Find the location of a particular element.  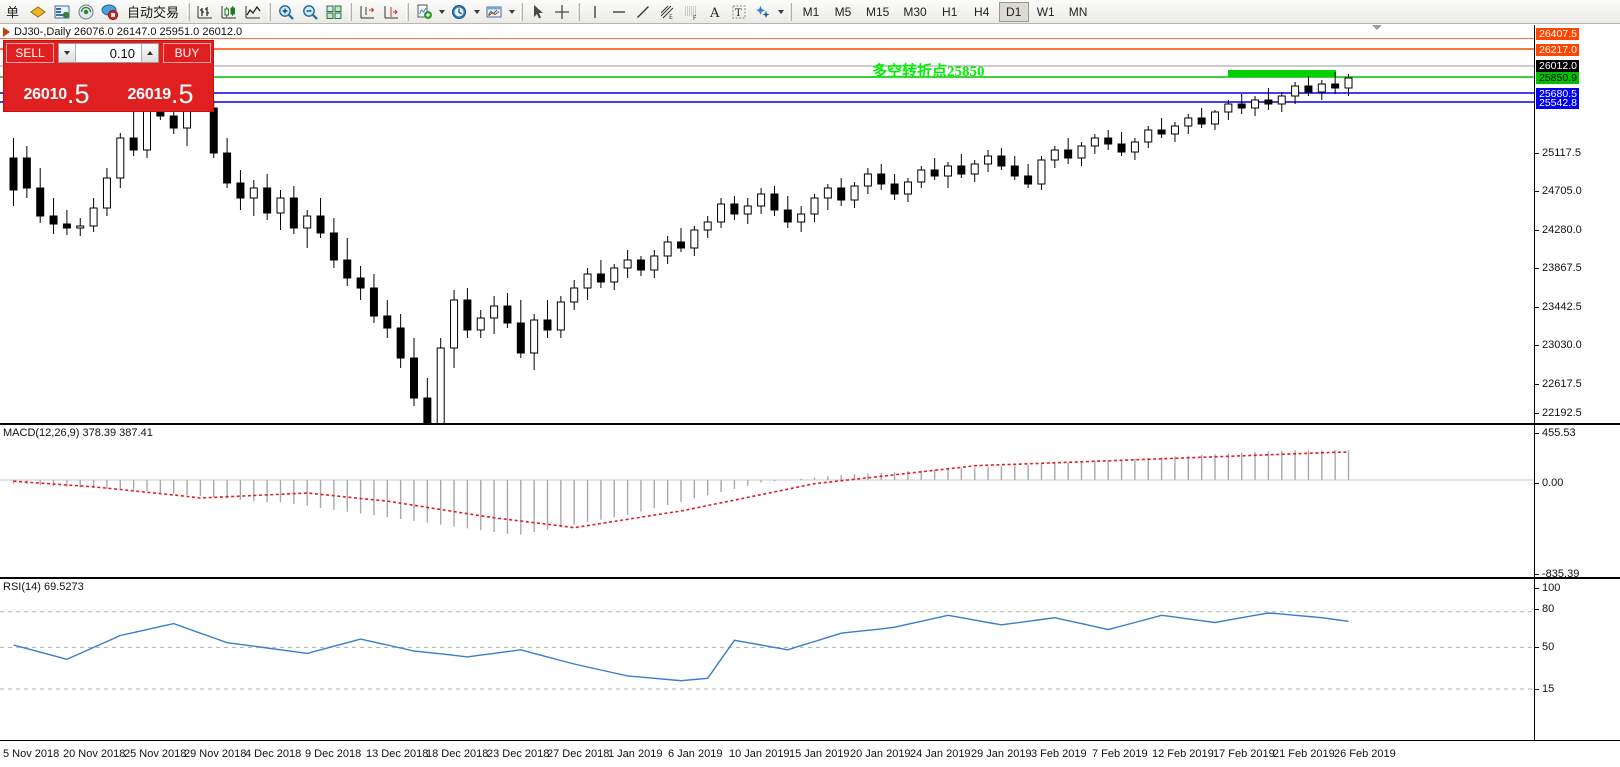

price-level-chip: 26012.0 is located at coordinates (1557, 66).